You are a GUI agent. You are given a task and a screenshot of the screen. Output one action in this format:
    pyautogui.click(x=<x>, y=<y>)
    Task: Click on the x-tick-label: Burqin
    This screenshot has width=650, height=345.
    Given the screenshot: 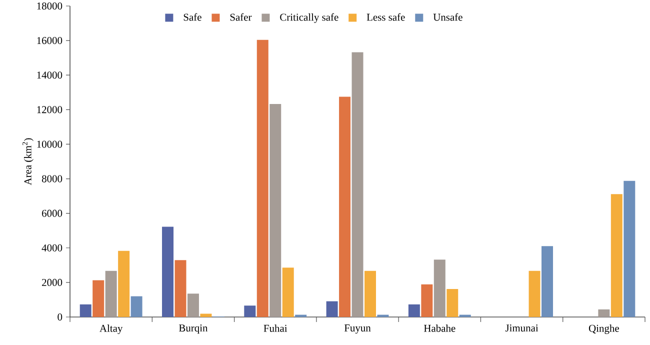 What is the action you would take?
    pyautogui.click(x=193, y=329)
    